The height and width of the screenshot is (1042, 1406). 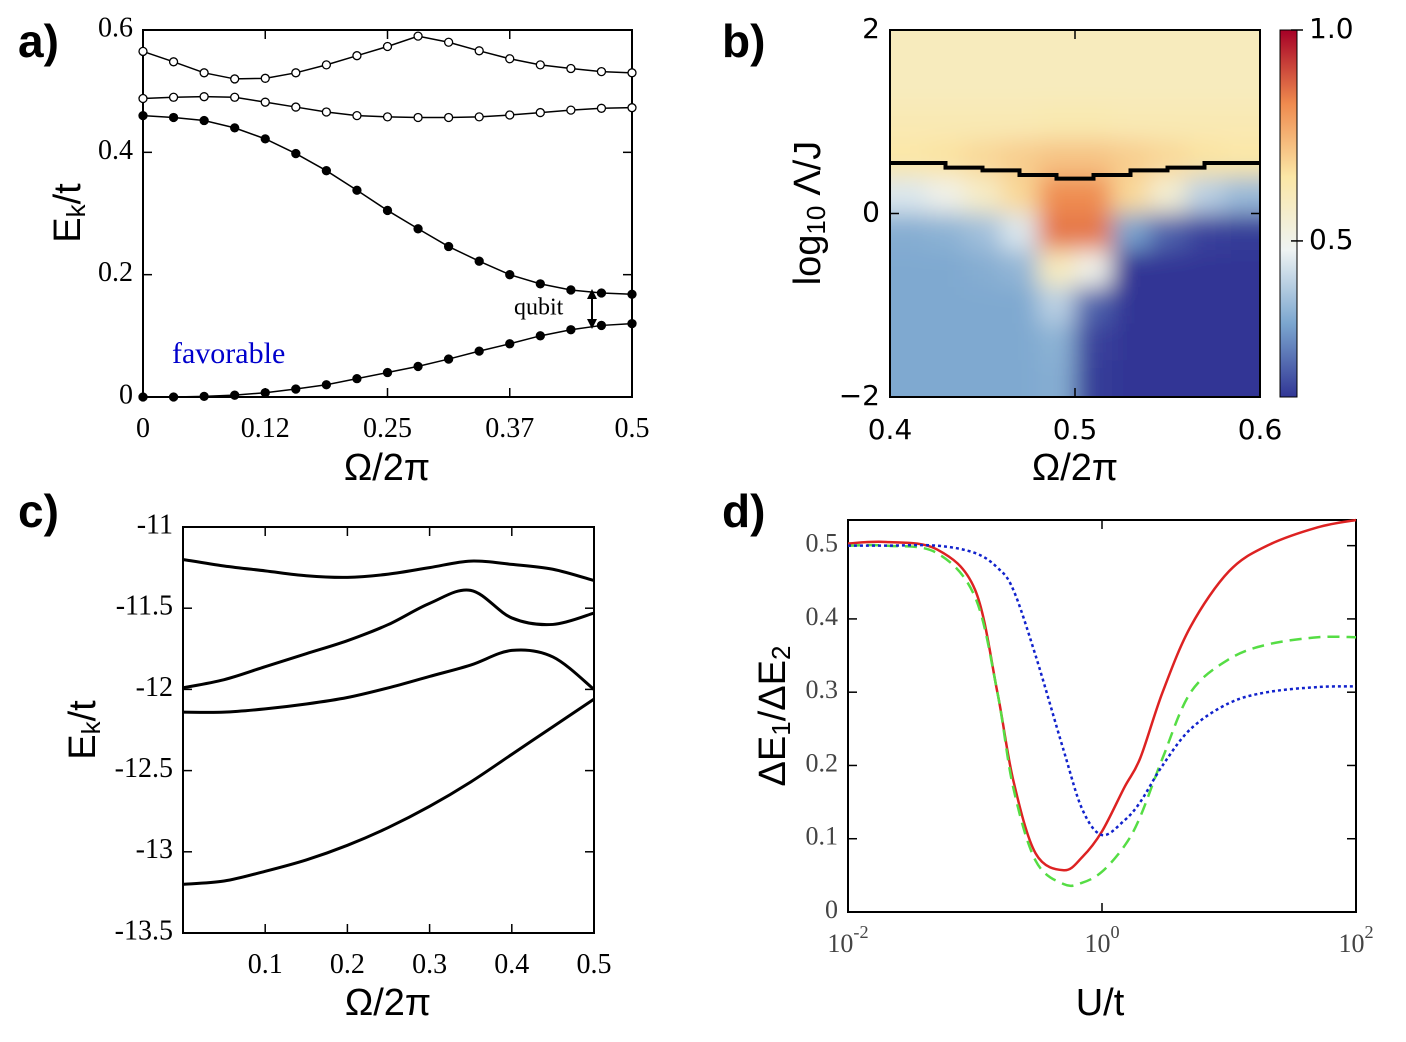 What do you see at coordinates (840, 943) in the screenshot?
I see `x-tick-label-text: 10` at bounding box center [840, 943].